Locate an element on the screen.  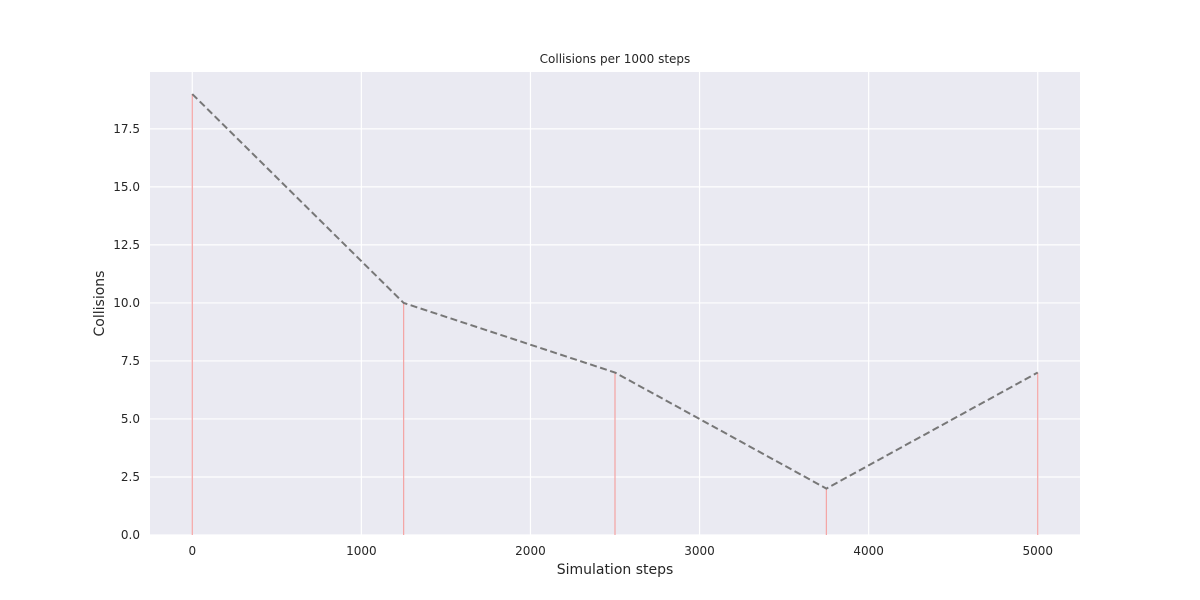
x-axis-label: Simulation steps is located at coordinates (615, 570).